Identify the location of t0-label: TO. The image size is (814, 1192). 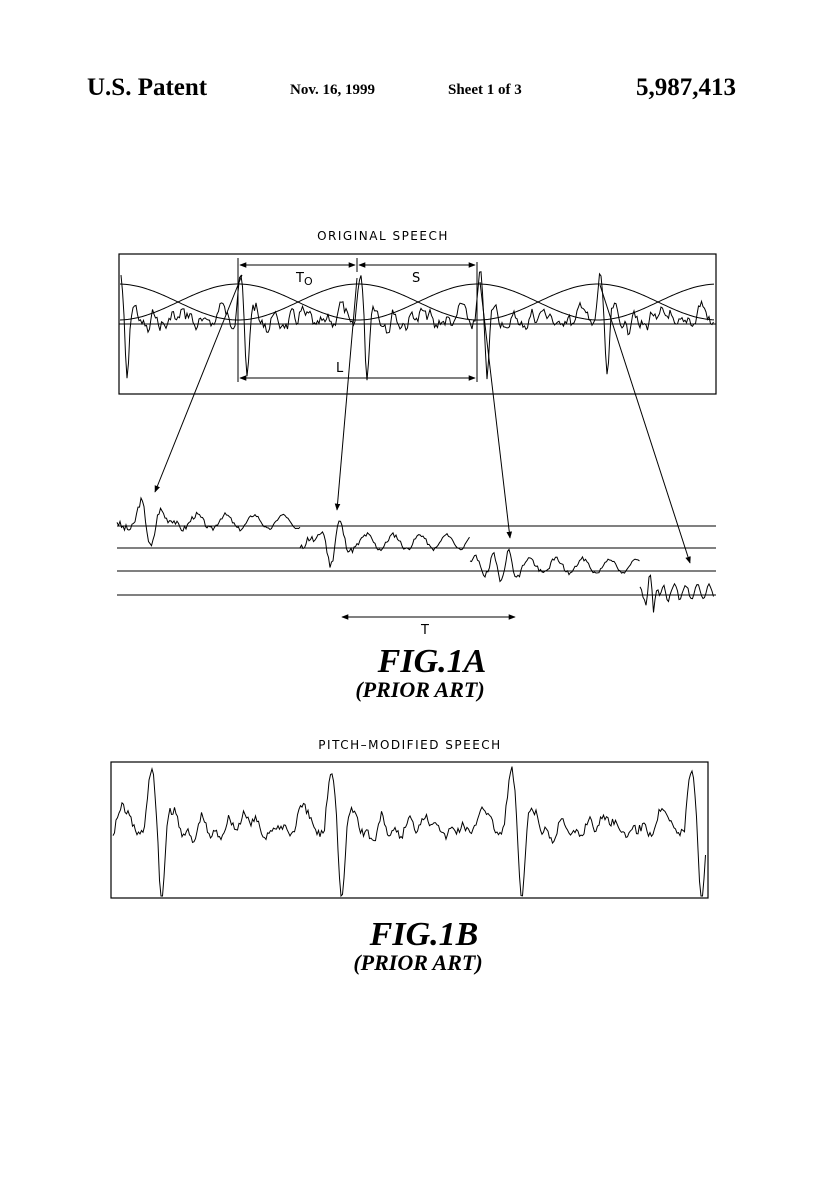
(304, 279).